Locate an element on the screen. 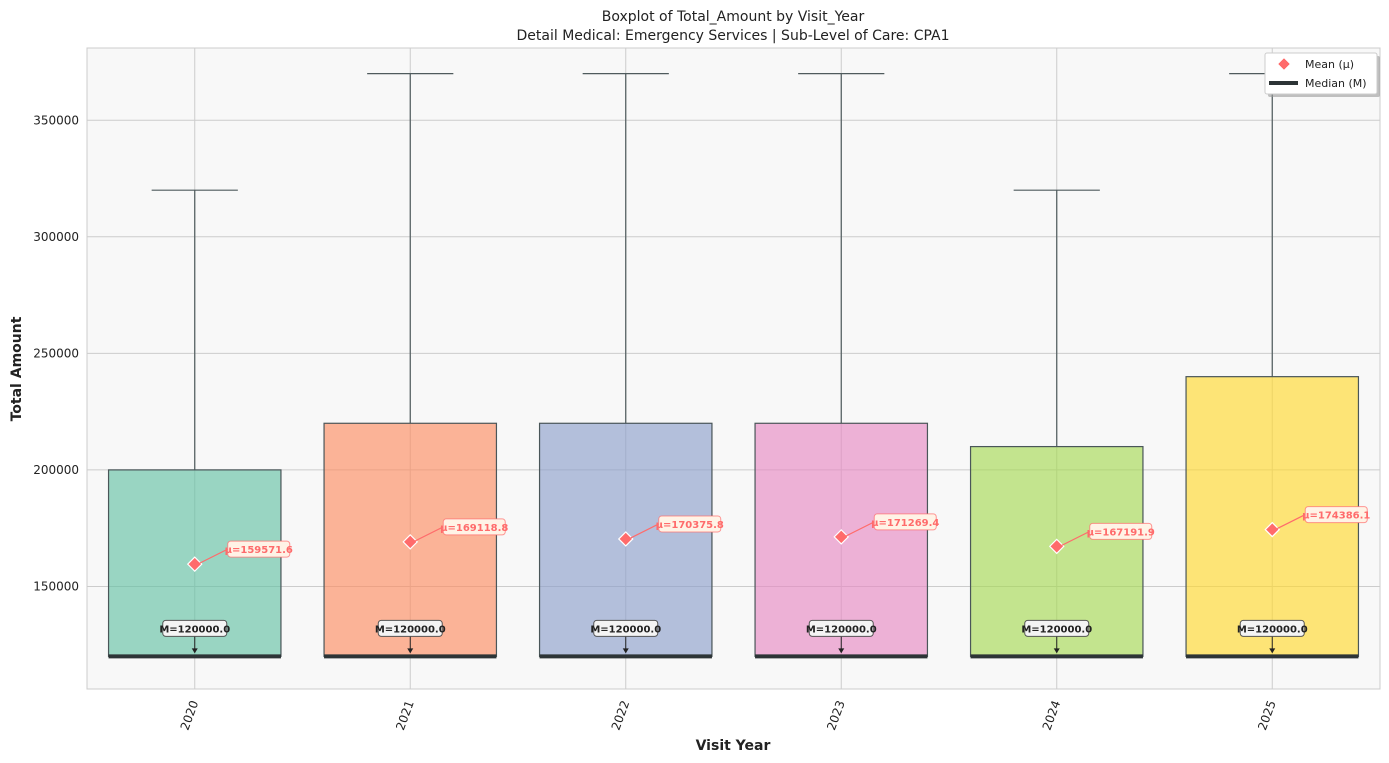 The image size is (1389, 763). x-tick-label: 2023 is located at coordinates (836, 715).